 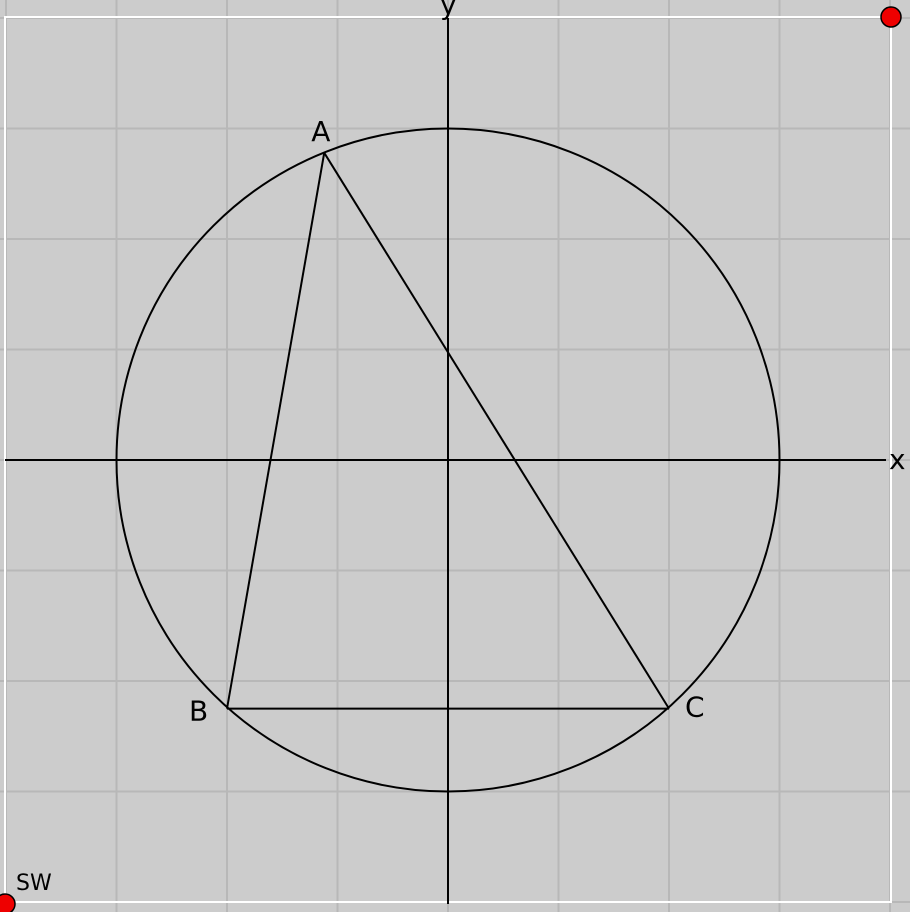 What do you see at coordinates (897, 459) in the screenshot?
I see `x-axis-label: x` at bounding box center [897, 459].